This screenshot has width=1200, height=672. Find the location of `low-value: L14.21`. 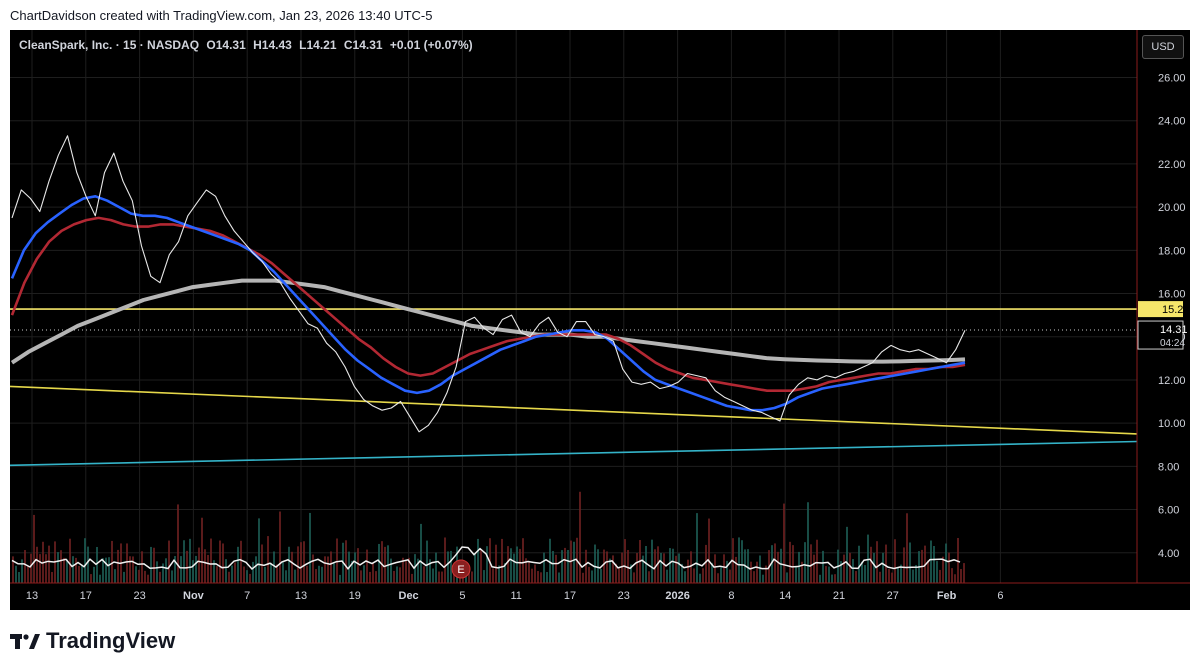

low-value: L14.21 is located at coordinates (318, 45).